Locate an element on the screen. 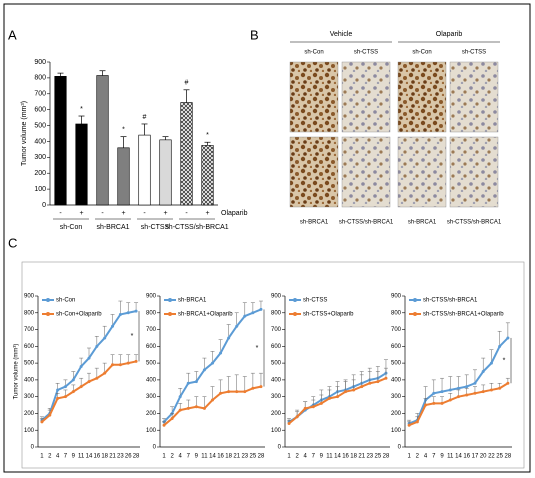  x-tick-label: 20 is located at coordinates (483, 457).